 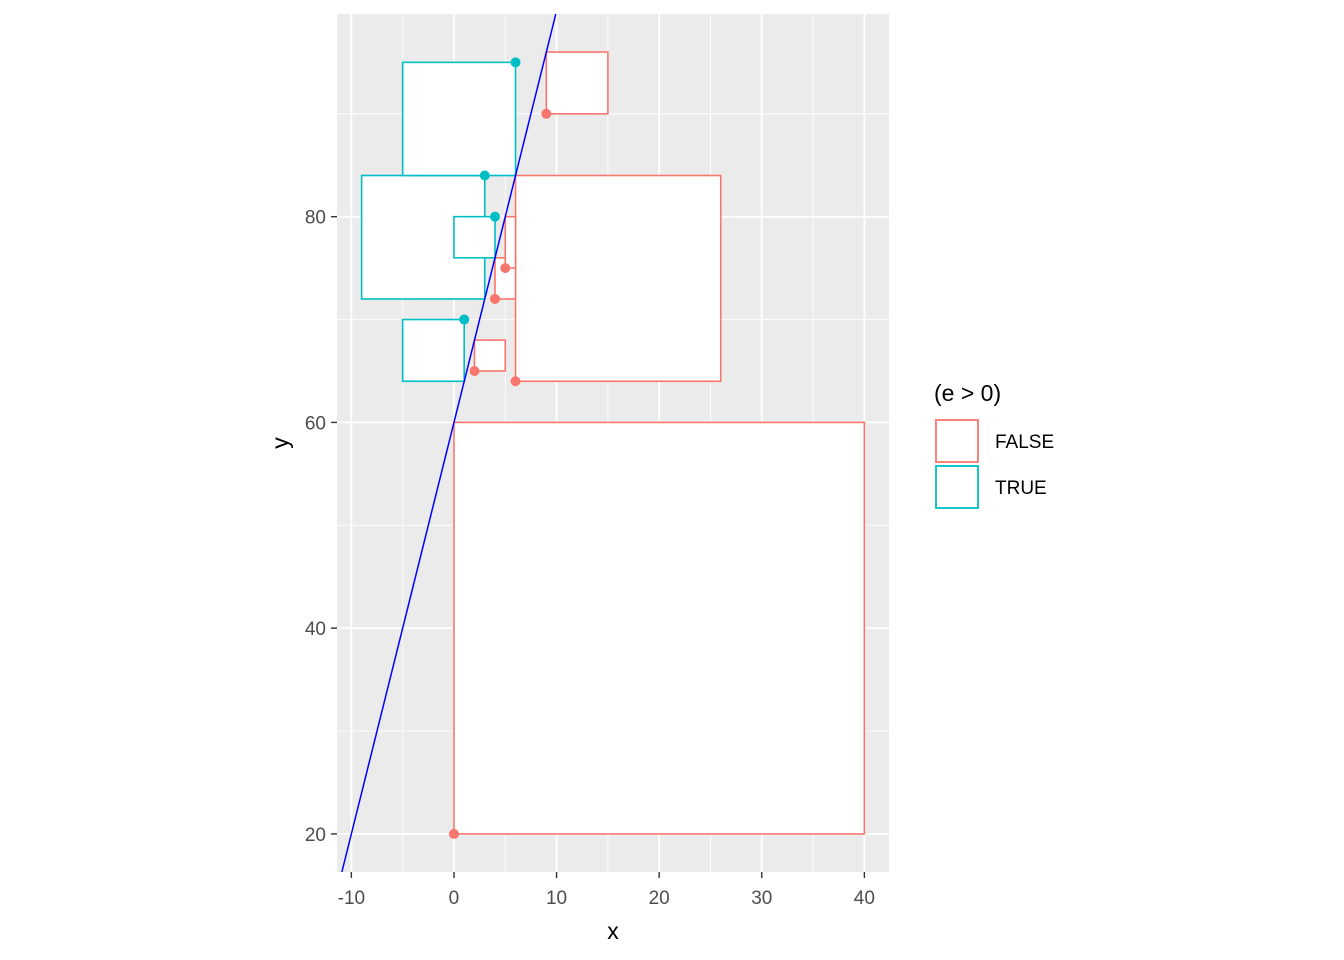 What do you see at coordinates (500, 448) in the screenshot?
I see `points-layer` at bounding box center [500, 448].